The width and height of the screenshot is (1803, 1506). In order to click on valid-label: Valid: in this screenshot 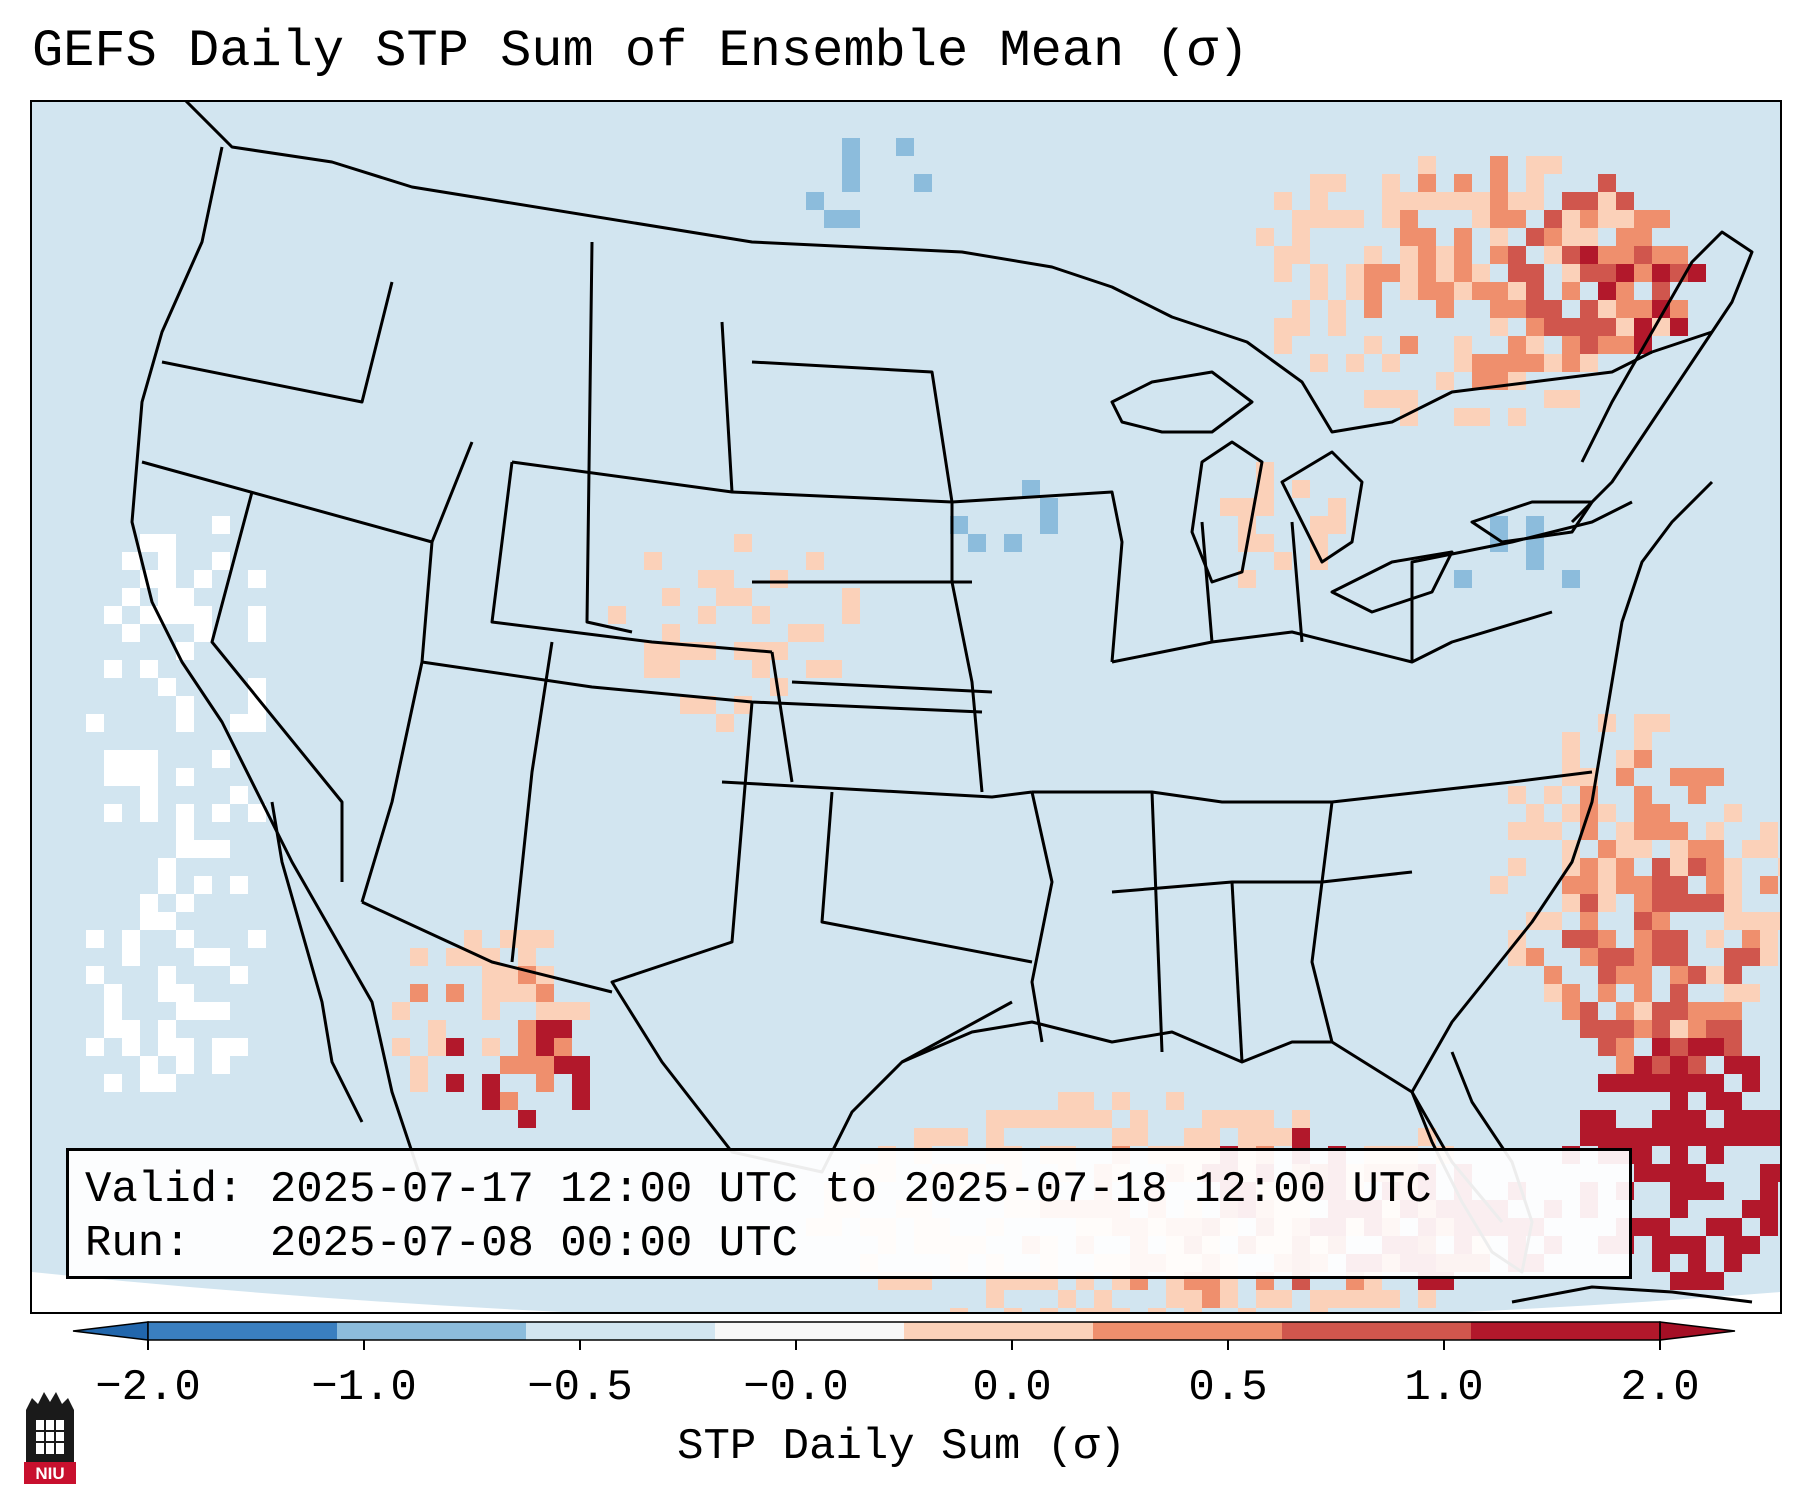, I will do `click(164, 1190)`.